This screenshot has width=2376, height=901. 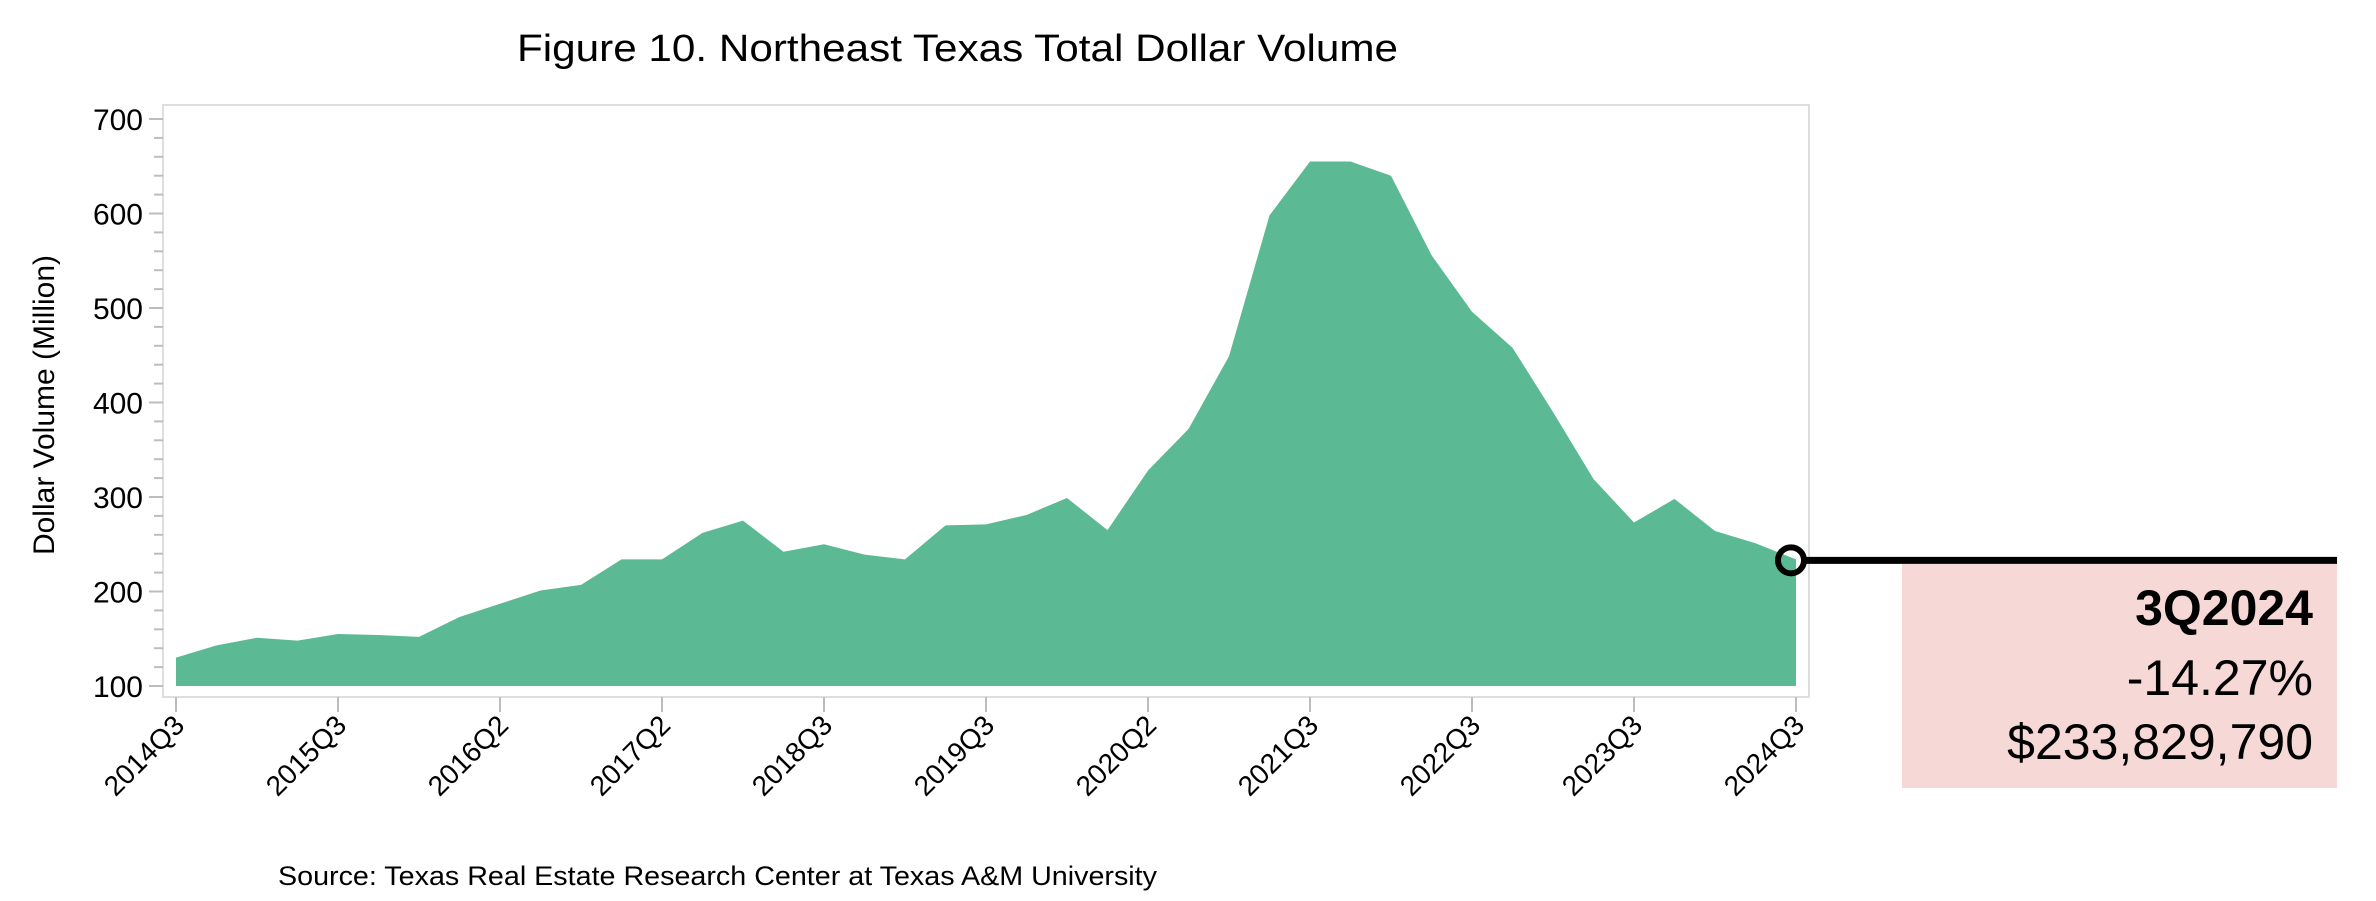 What do you see at coordinates (1278, 755) in the screenshot?
I see `x-tick-label: 2021Q3` at bounding box center [1278, 755].